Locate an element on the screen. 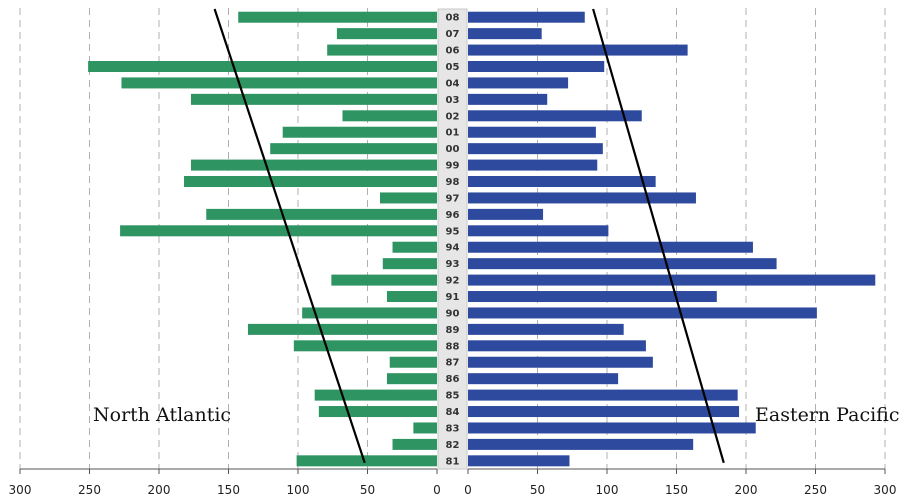  year-label-81: 81 is located at coordinates (453, 461).